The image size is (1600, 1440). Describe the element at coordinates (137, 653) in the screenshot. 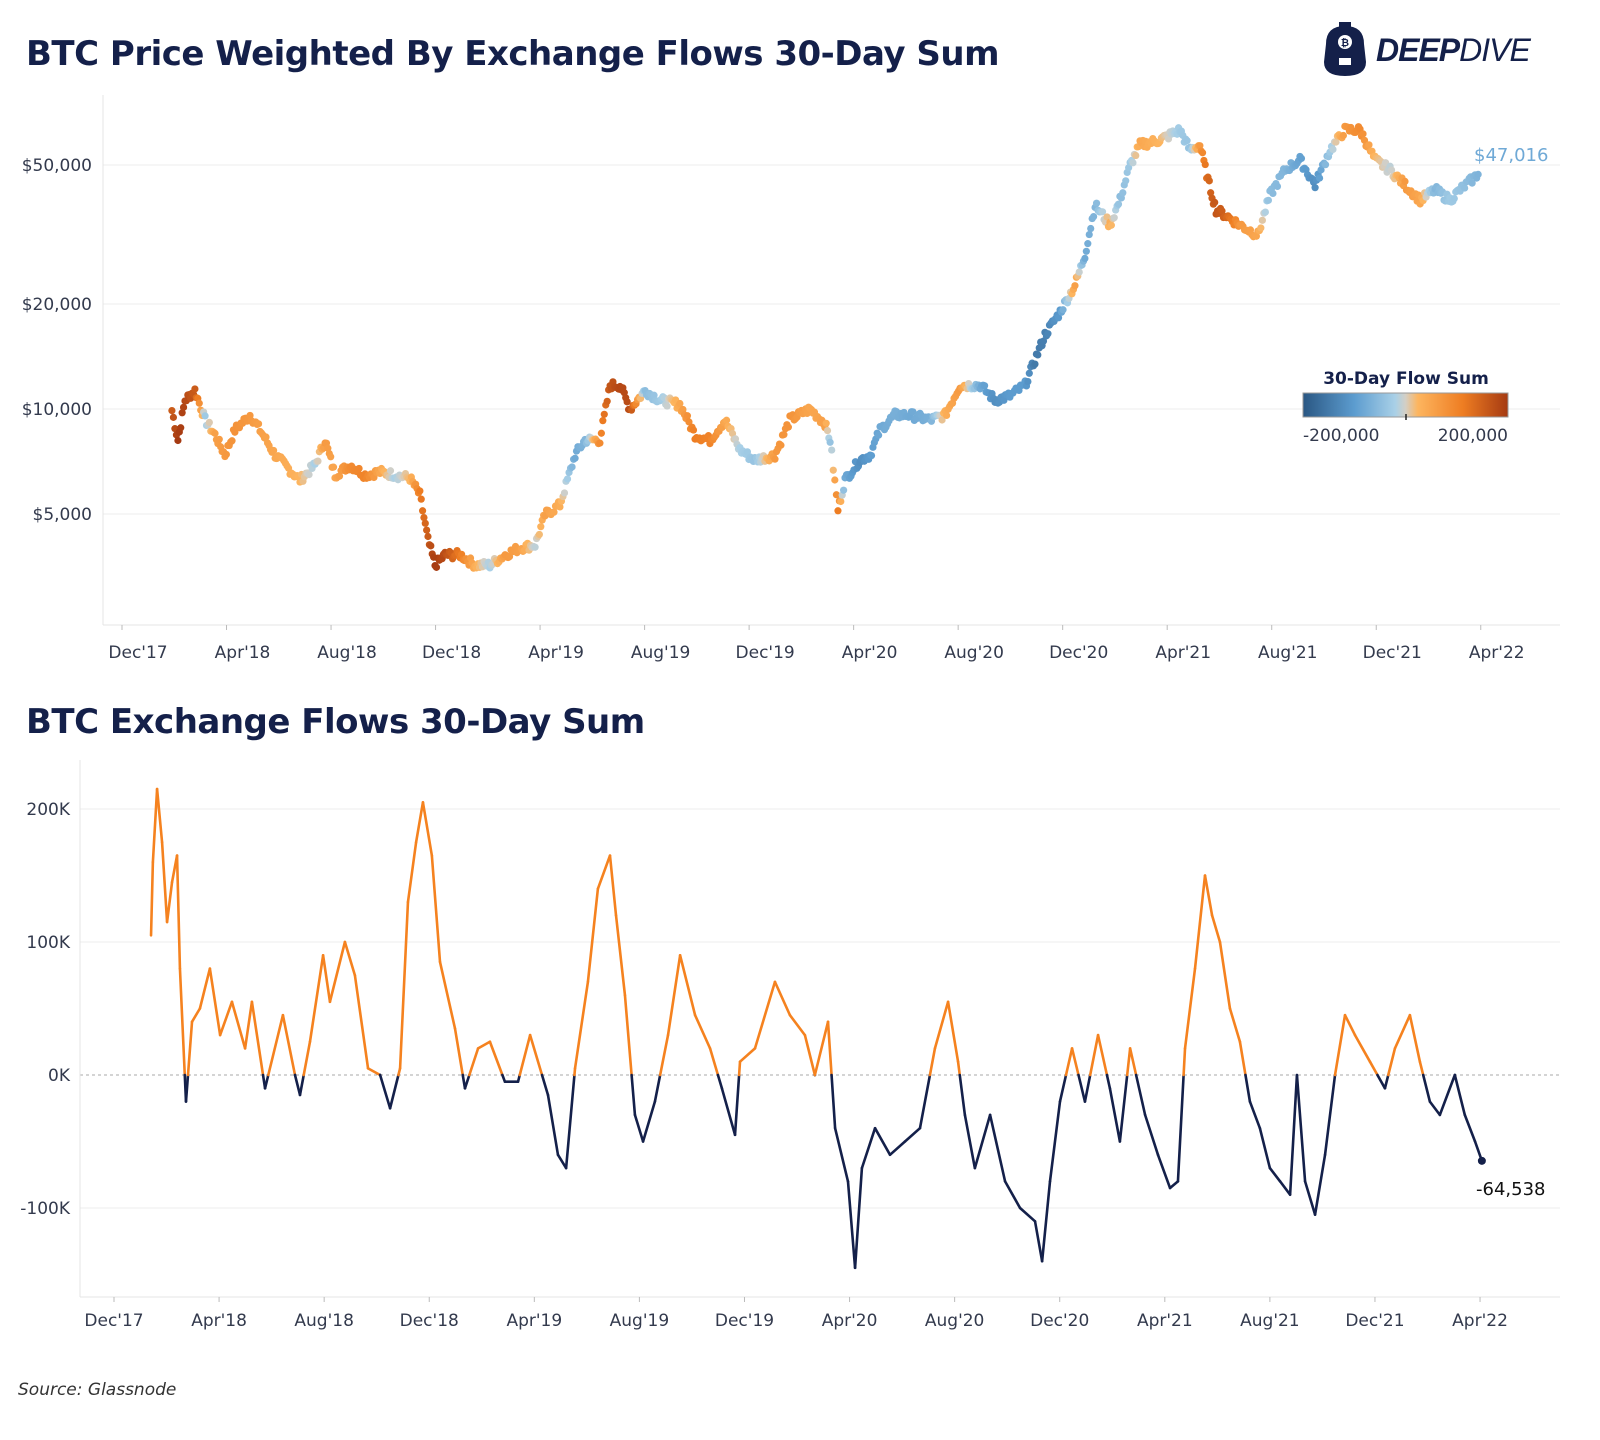

I see `price-x-tick-label: Dec'17` at that location.